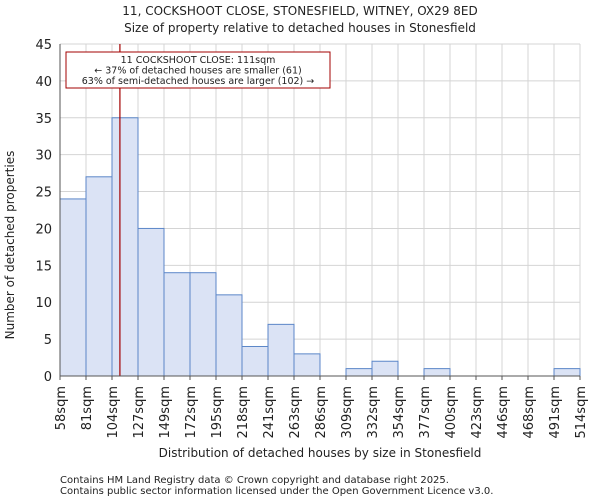 This screenshot has width=600, height=500. Describe the element at coordinates (191, 412) in the screenshot. I see `x-tick-label: 172sqm` at that location.